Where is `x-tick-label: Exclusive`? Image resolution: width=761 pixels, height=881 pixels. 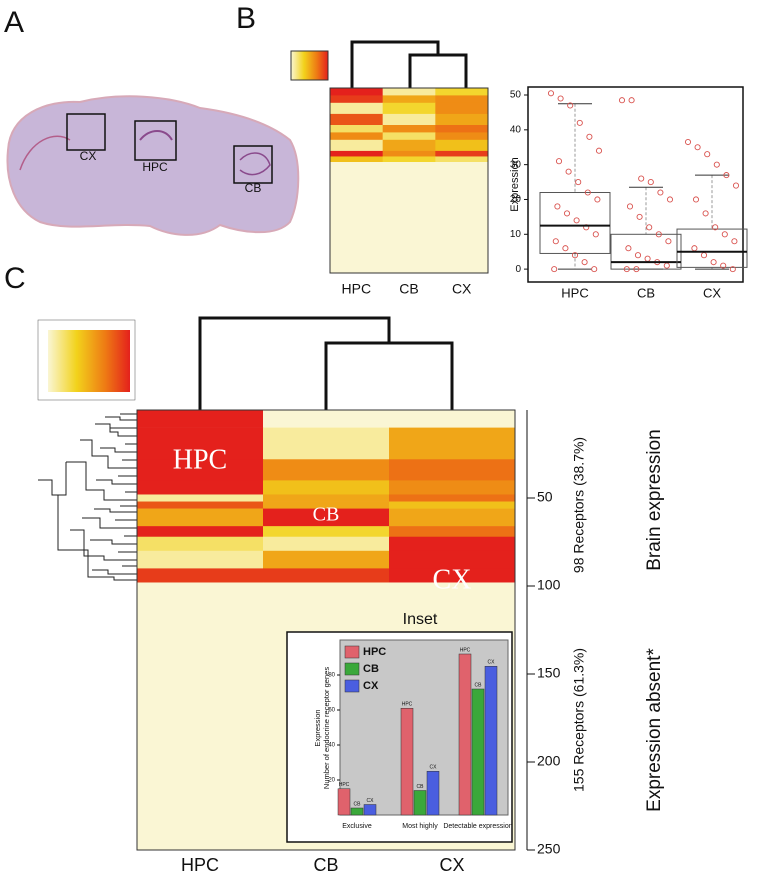
x-tick-label: Exclusive is located at coordinates (357, 826).